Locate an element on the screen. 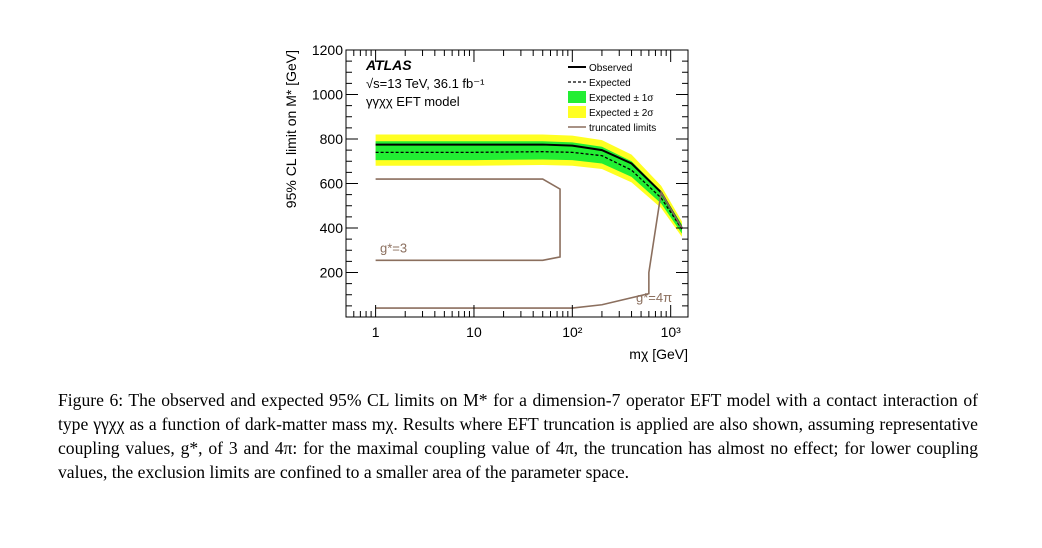 This screenshot has height=548, width=1042. legend-label: Expected is located at coordinates (610, 83).